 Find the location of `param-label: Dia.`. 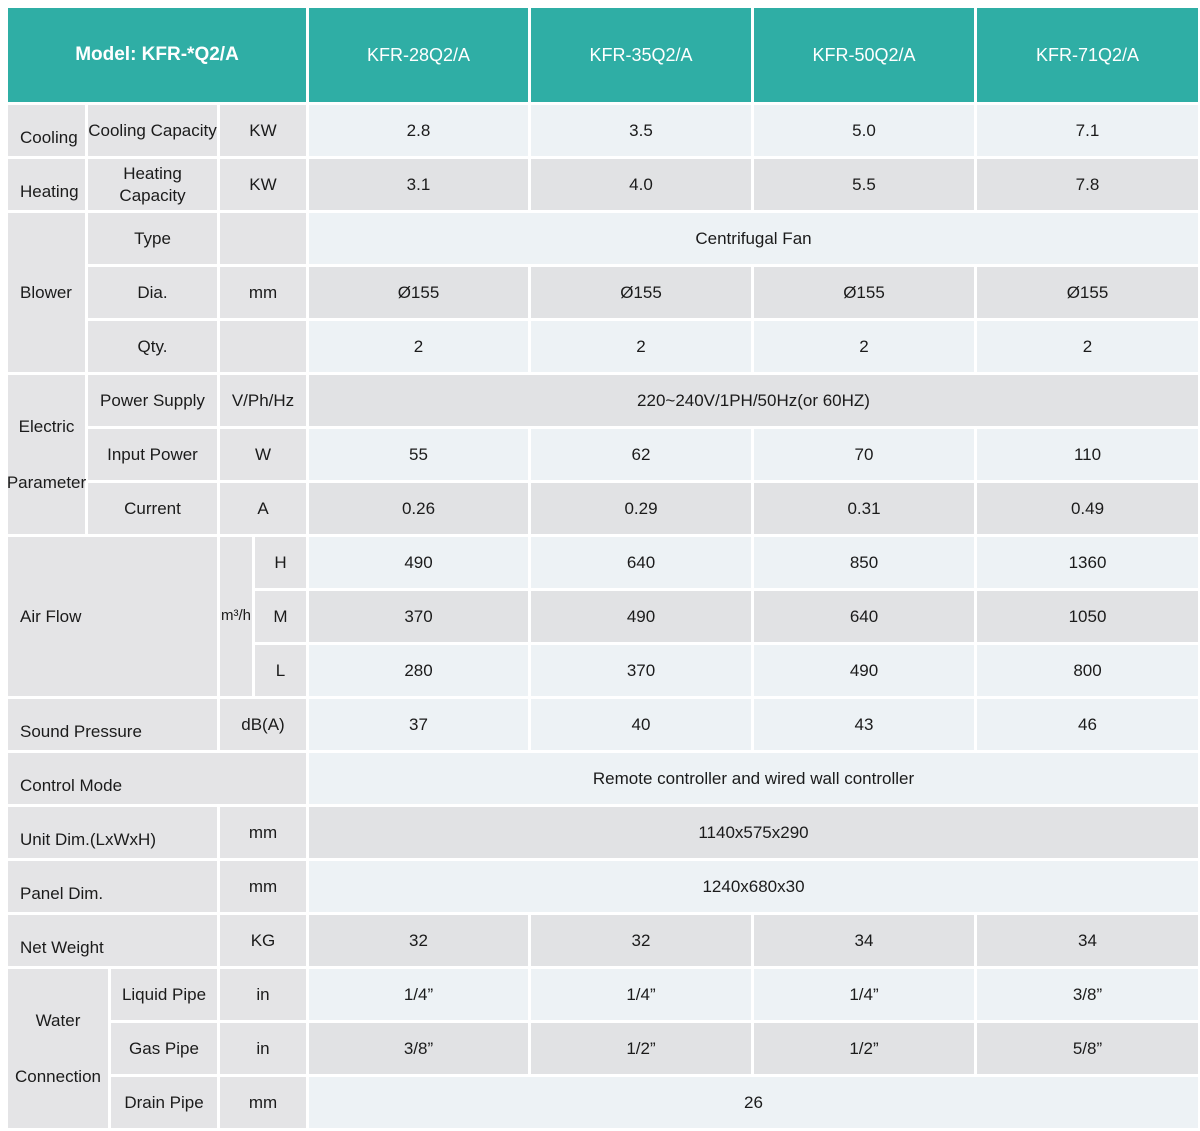

param-label: Dia. is located at coordinates (152, 292).